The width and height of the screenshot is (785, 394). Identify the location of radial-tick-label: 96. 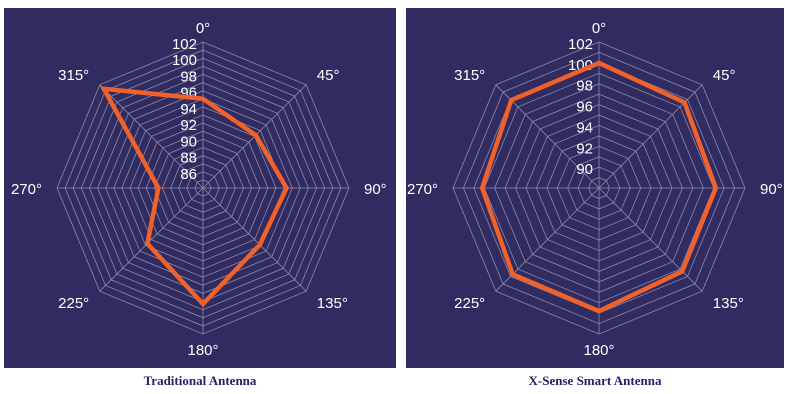
(584, 107).